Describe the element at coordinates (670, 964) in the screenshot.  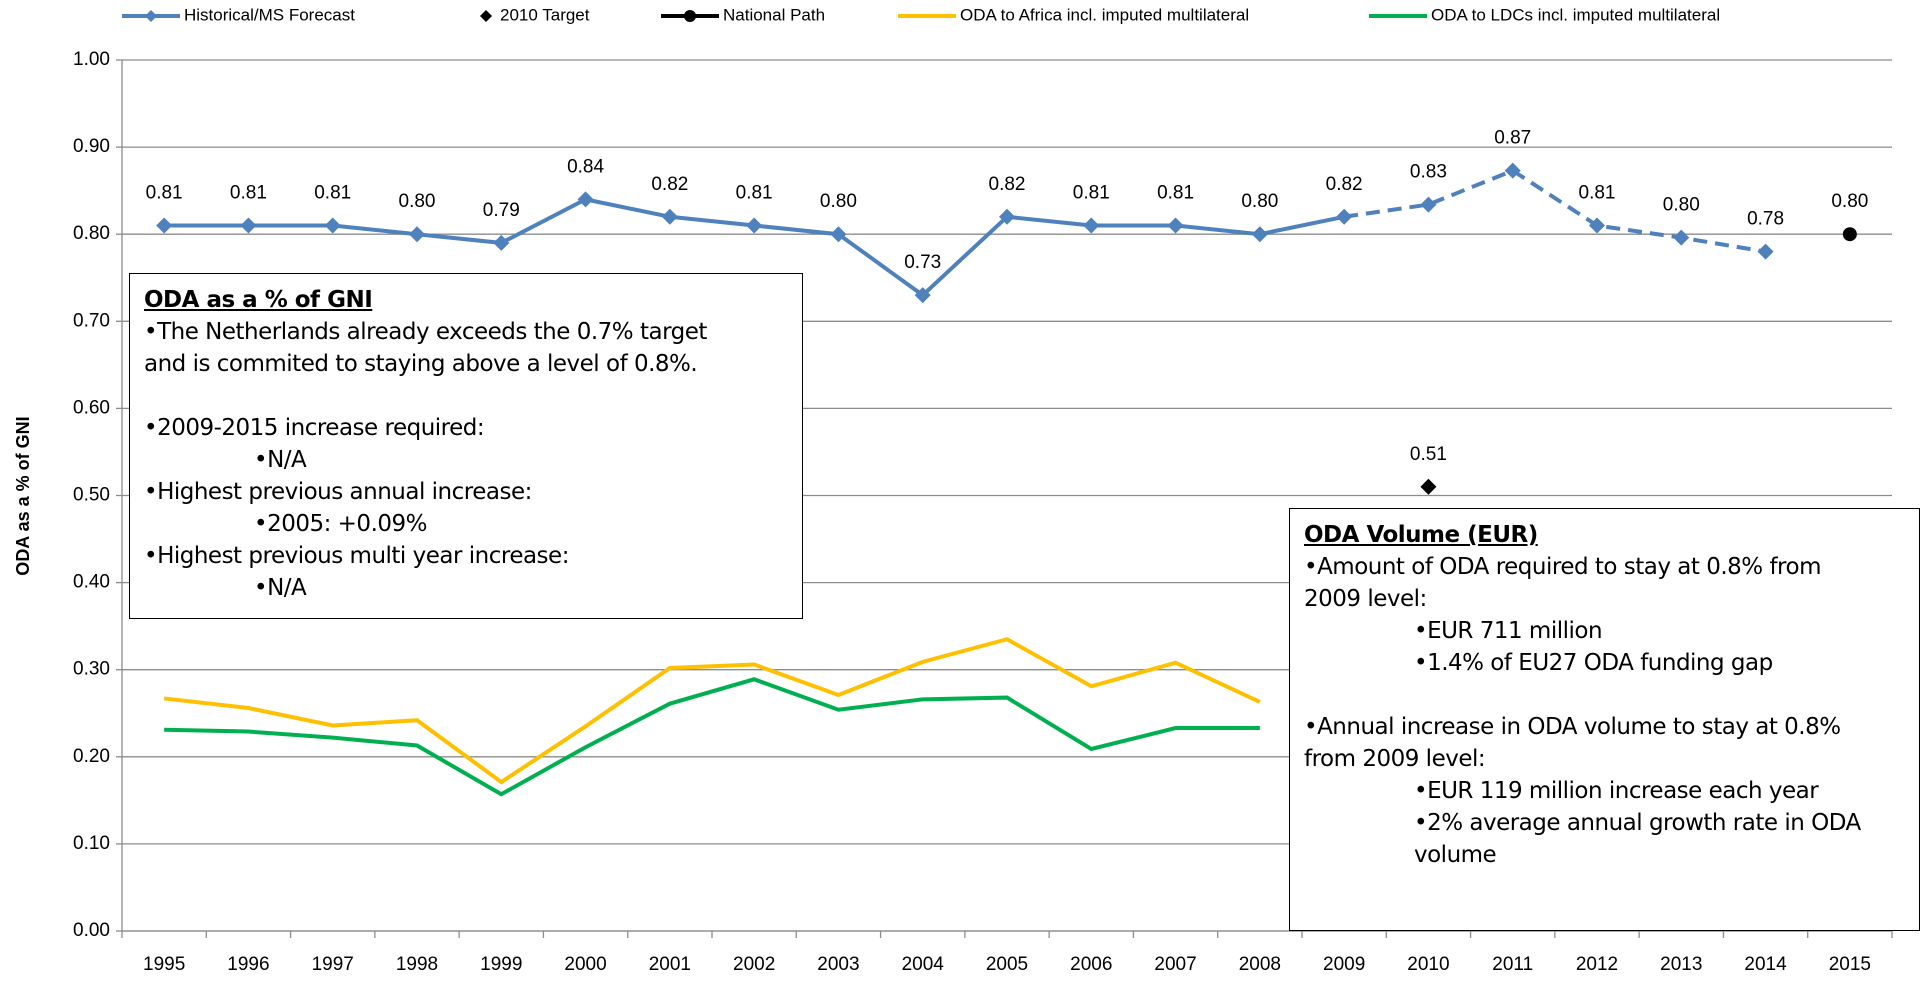
I see `x-tick-label: 2001` at that location.